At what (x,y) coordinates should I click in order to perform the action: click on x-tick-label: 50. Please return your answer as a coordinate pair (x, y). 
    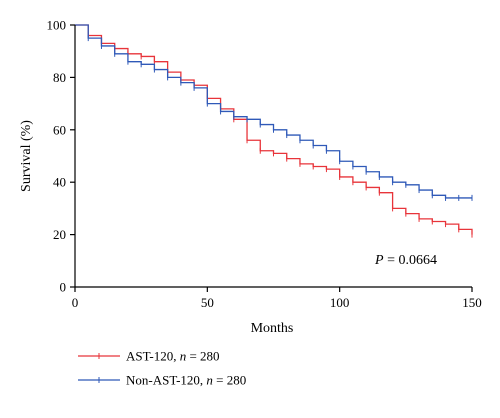
    Looking at the image, I should click on (207, 302).